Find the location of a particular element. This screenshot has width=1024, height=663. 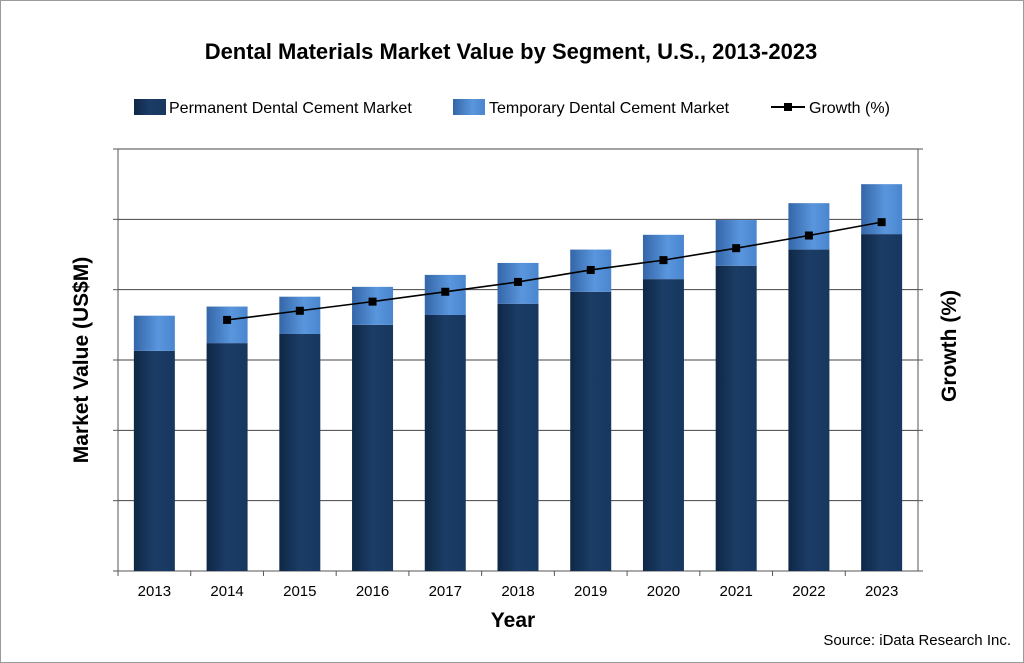

growth-polyline is located at coordinates (554, 271).